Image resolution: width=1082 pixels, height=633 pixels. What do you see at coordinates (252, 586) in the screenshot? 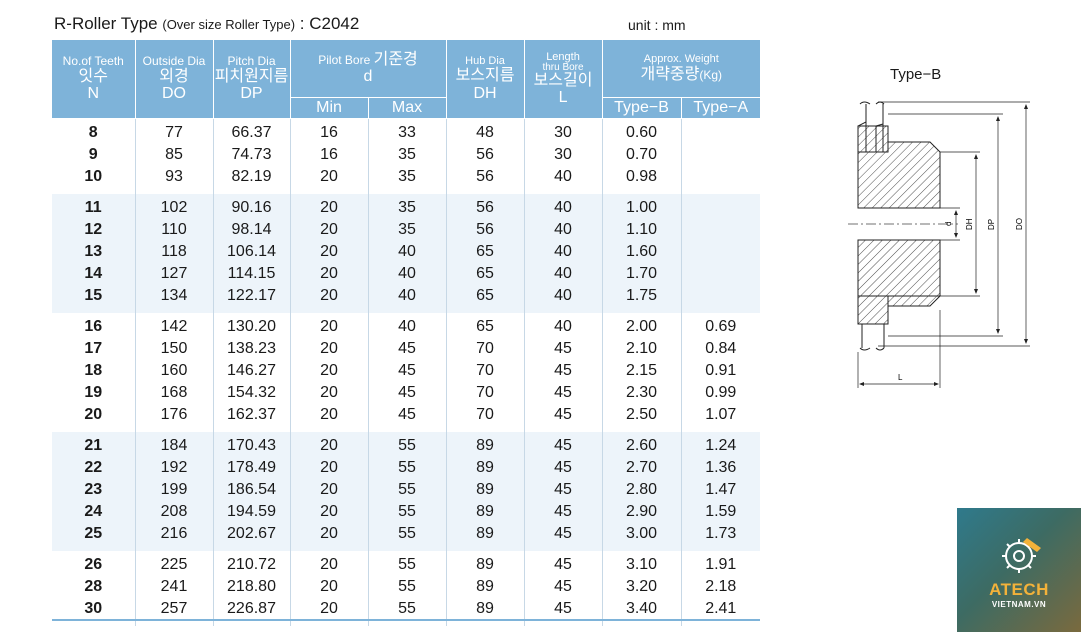
I see `cell-pitch-dia: 218.80` at bounding box center [252, 586].